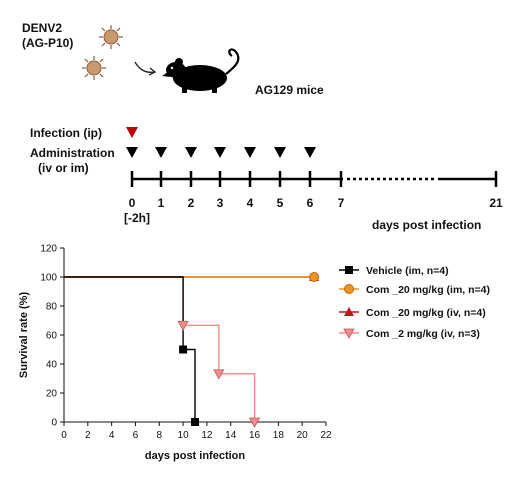  What do you see at coordinates (52, 394) in the screenshot?
I see `y-tick-label: 20` at bounding box center [52, 394].